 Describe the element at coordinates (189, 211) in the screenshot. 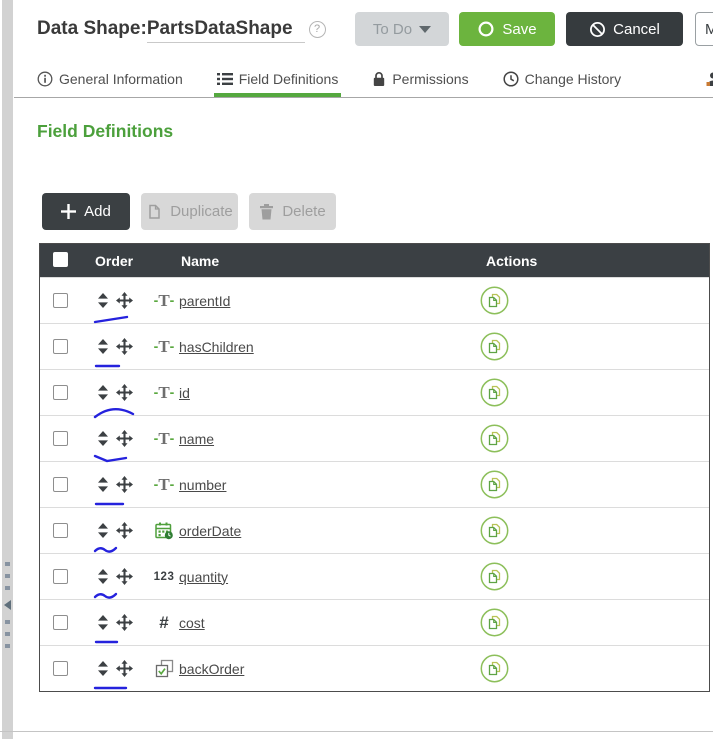

I see `duplicate-button: Duplicate` at that location.